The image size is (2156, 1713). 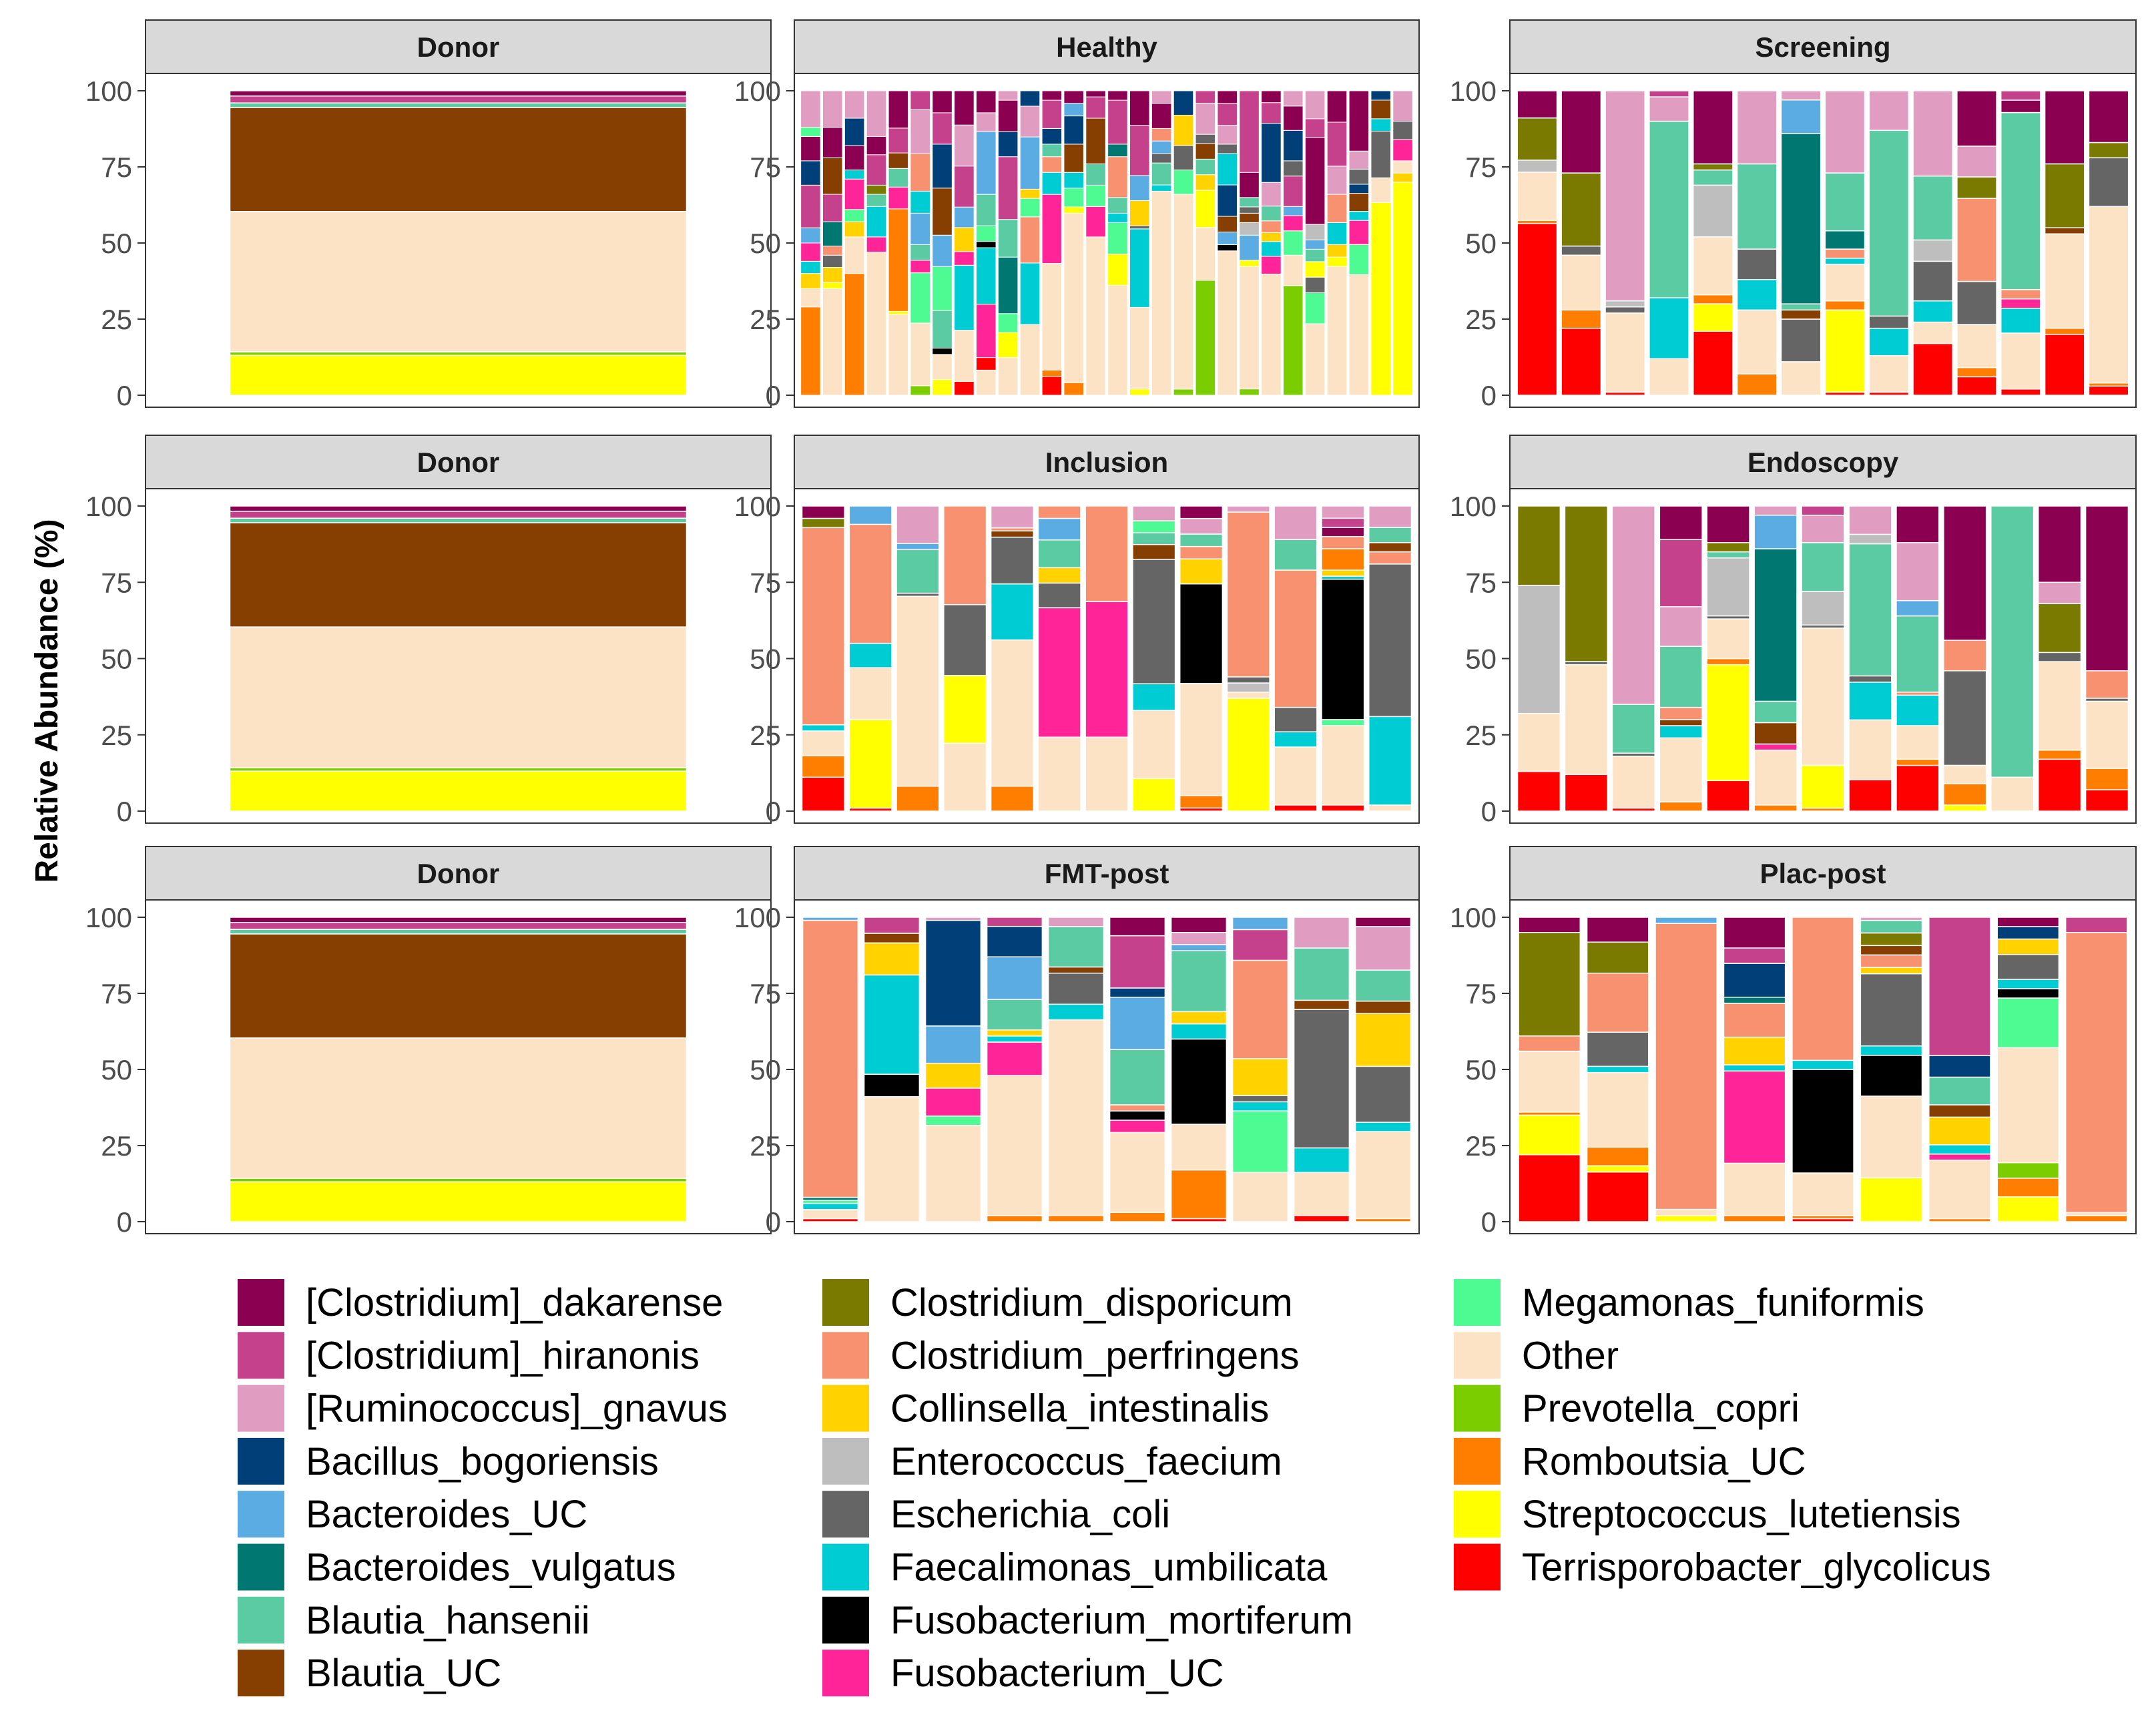 I want to click on bar-segment-collinsella_intestinalis, so click(x=1201, y=571).